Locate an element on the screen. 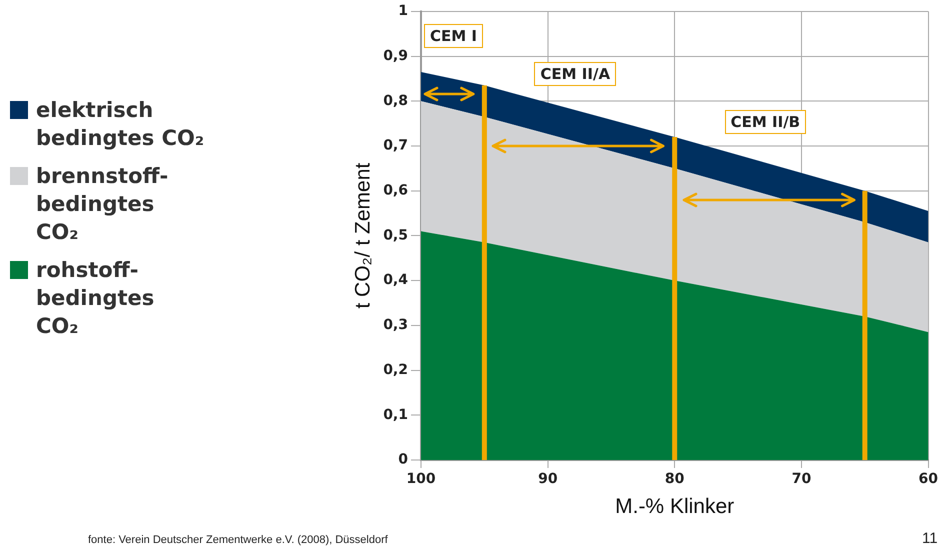 The image size is (941, 550). x-tick-label: 60 is located at coordinates (928, 479).